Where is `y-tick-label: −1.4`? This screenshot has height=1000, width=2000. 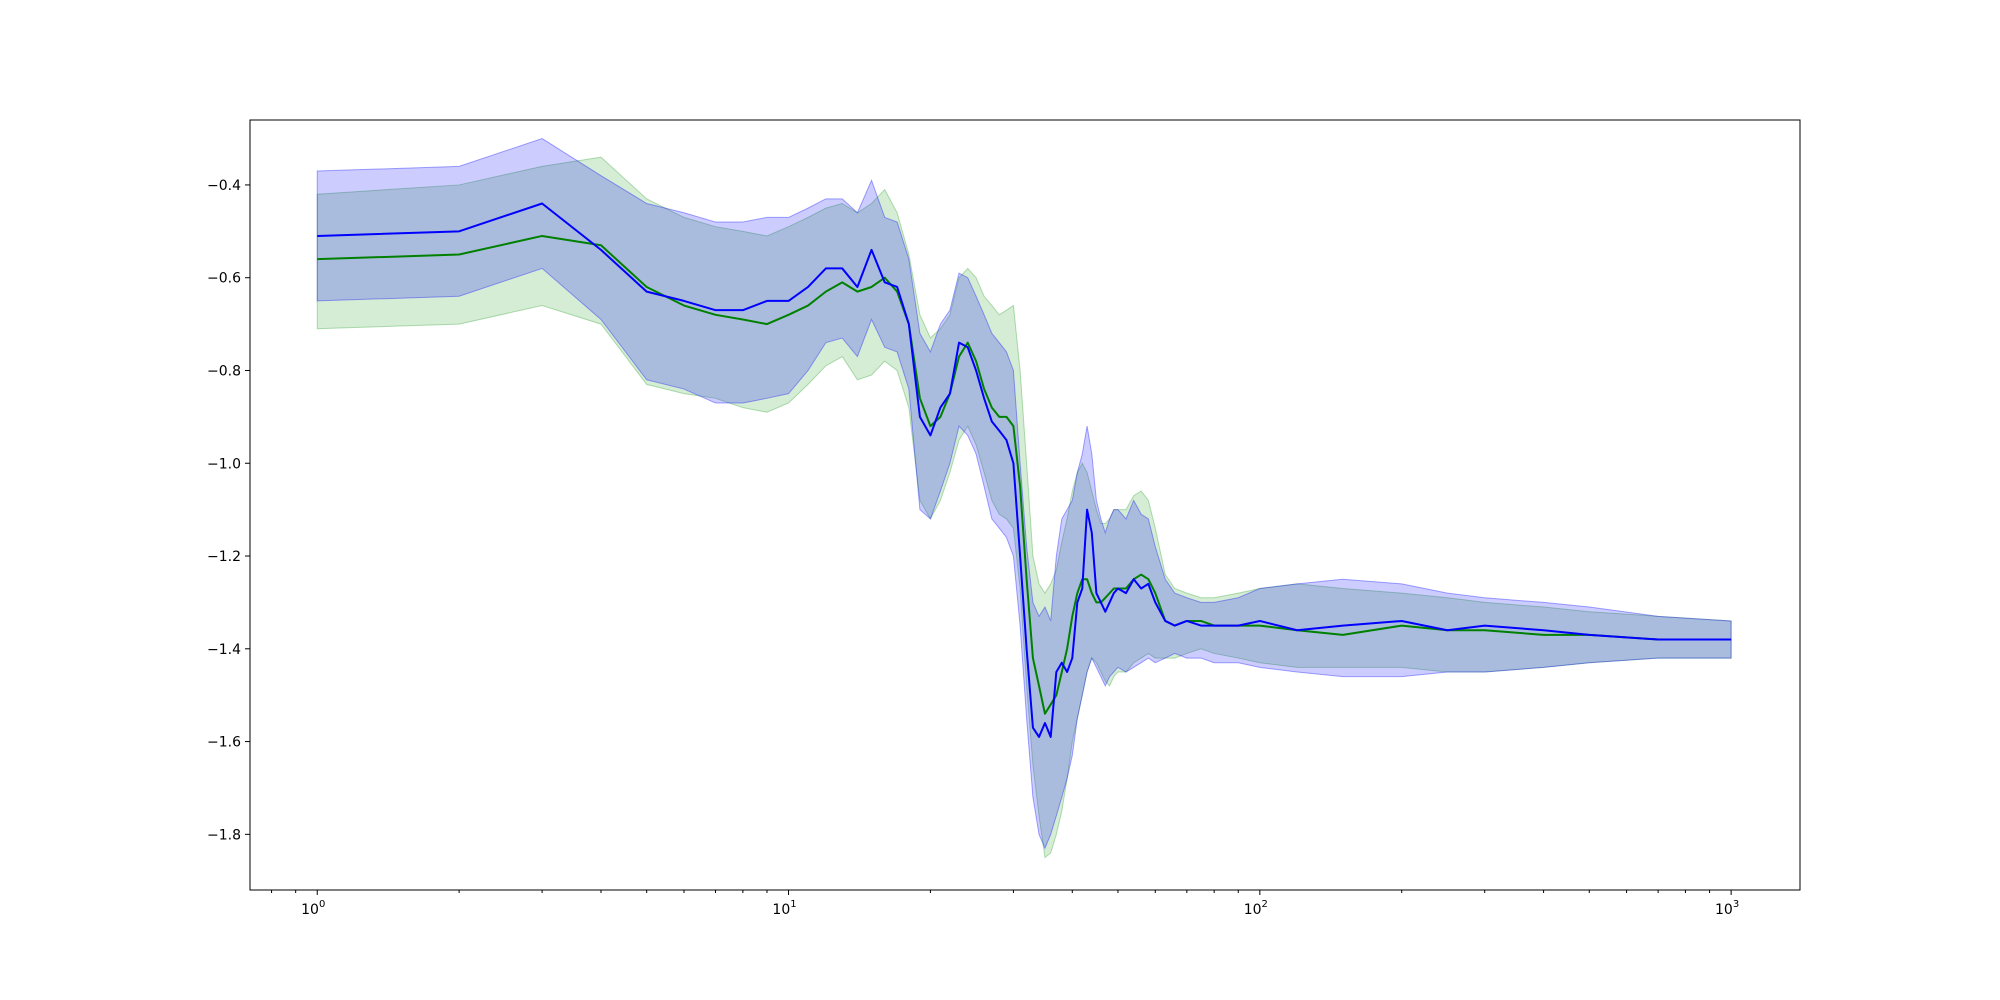
y-tick-label: −1.4 is located at coordinates (224, 650).